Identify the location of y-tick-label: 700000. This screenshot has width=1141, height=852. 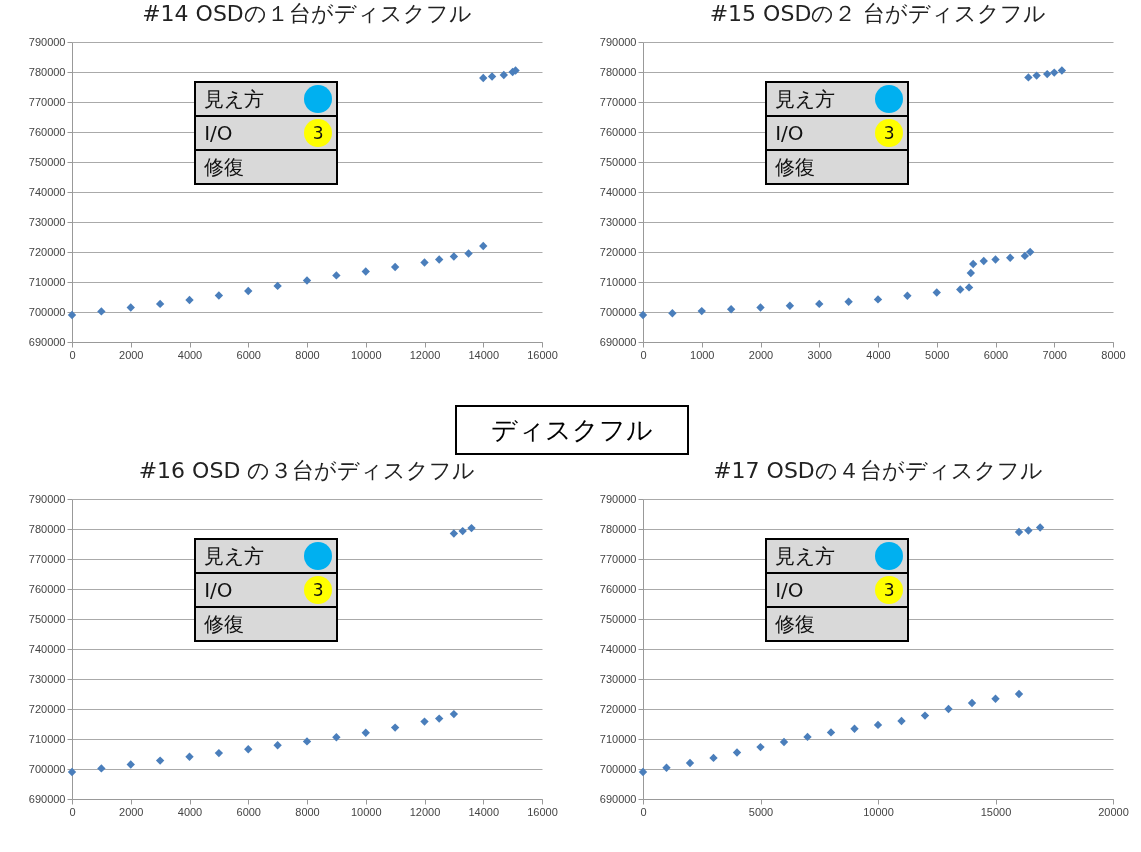
(47, 311).